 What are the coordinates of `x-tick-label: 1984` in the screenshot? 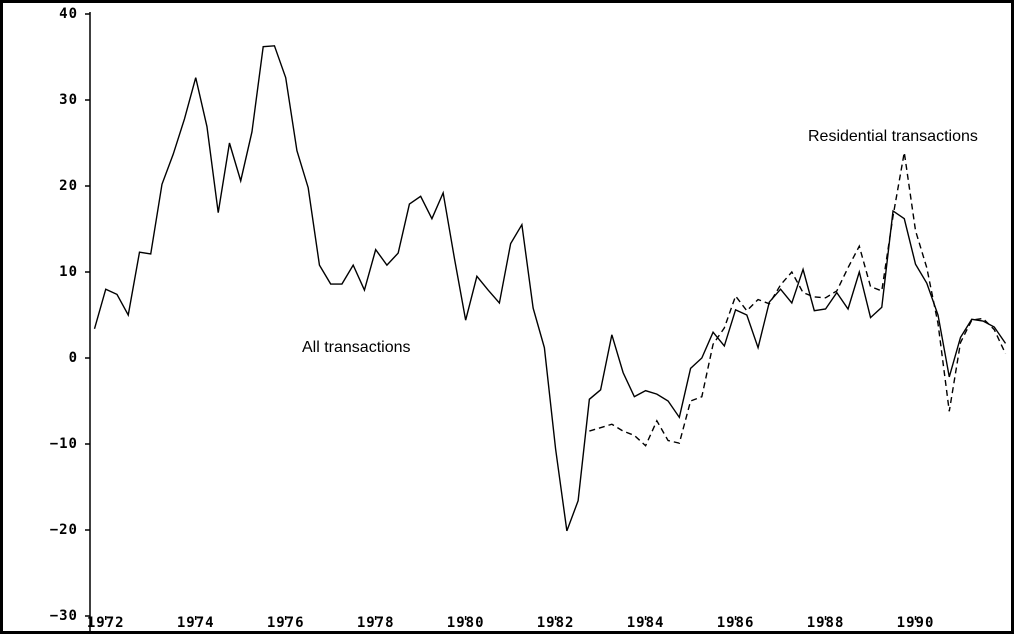 It's located at (646, 623).